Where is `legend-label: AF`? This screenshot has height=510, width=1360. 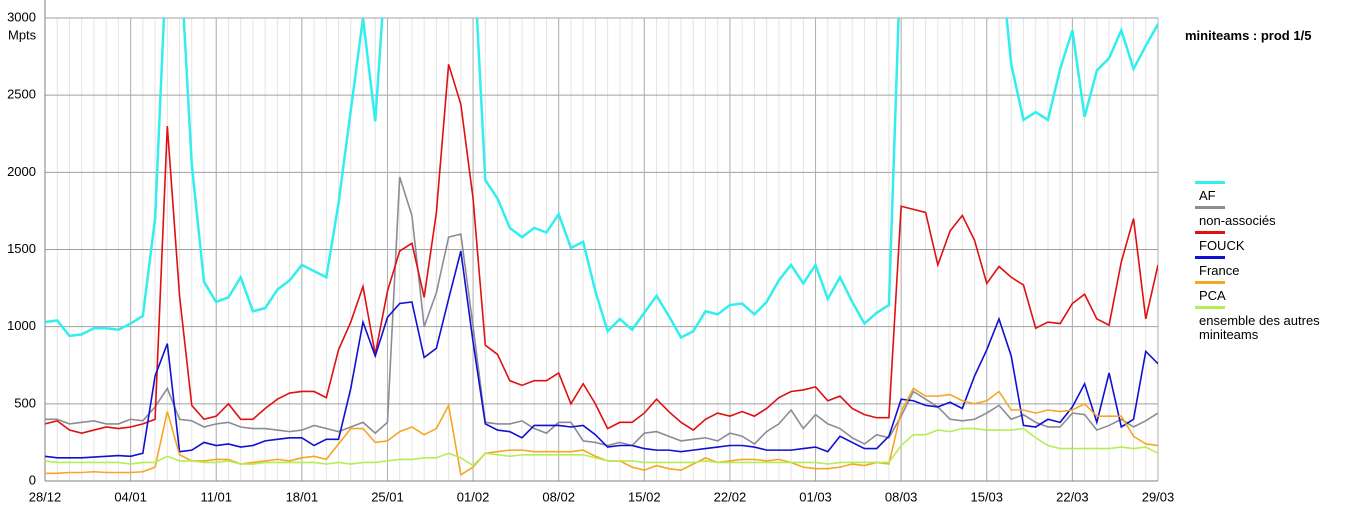 legend-label: AF is located at coordinates (1207, 195).